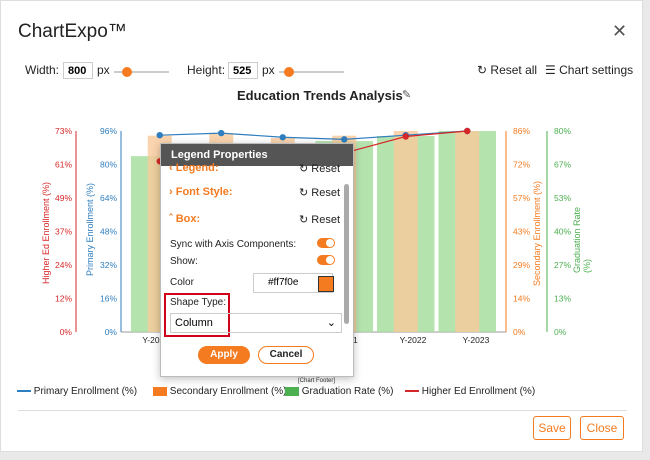 The width and height of the screenshot is (650, 460). Describe the element at coordinates (326, 260) in the screenshot. I see `show-toggle` at that location.